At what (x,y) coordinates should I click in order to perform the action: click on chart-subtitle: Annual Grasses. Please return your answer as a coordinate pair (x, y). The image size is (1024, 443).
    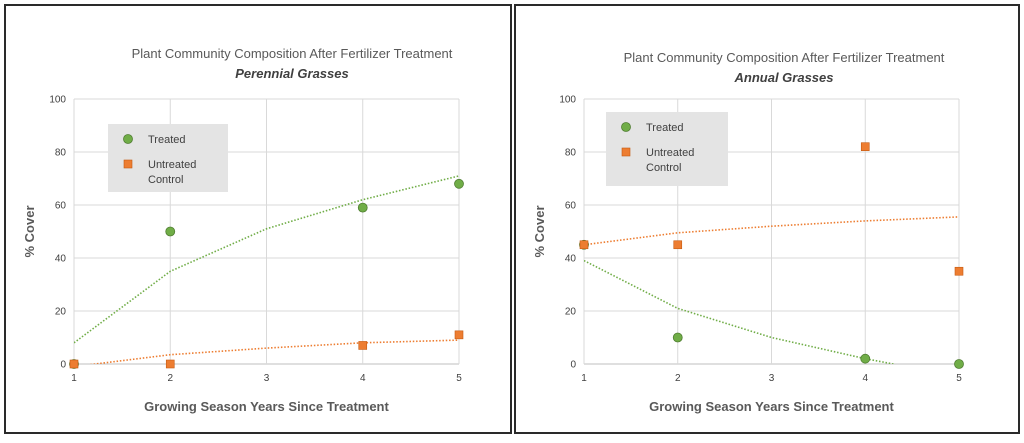
    Looking at the image, I should click on (784, 77).